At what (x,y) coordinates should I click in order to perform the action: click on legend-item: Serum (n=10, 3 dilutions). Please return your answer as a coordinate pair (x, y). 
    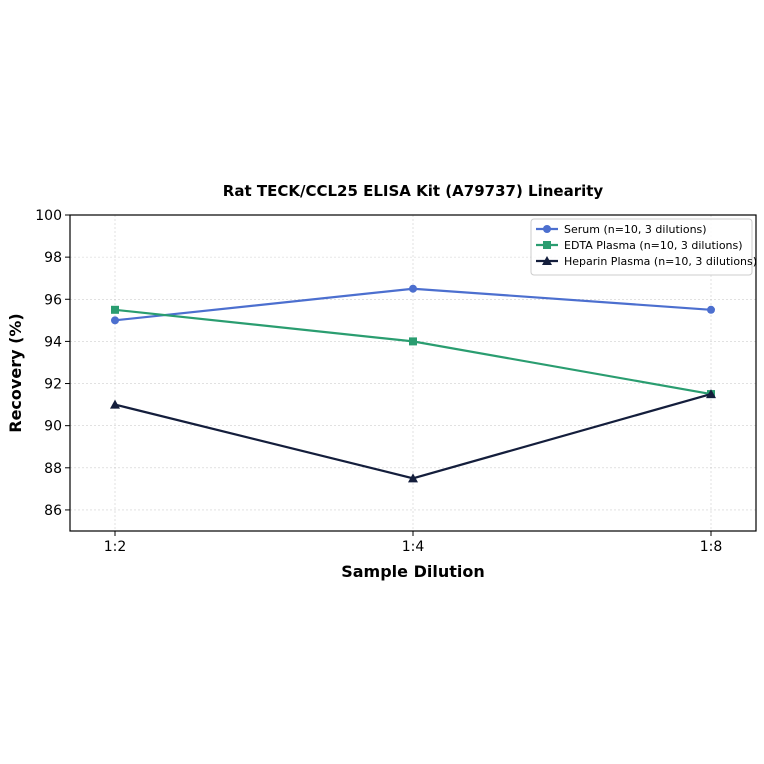
    Looking at the image, I should click on (621, 229).